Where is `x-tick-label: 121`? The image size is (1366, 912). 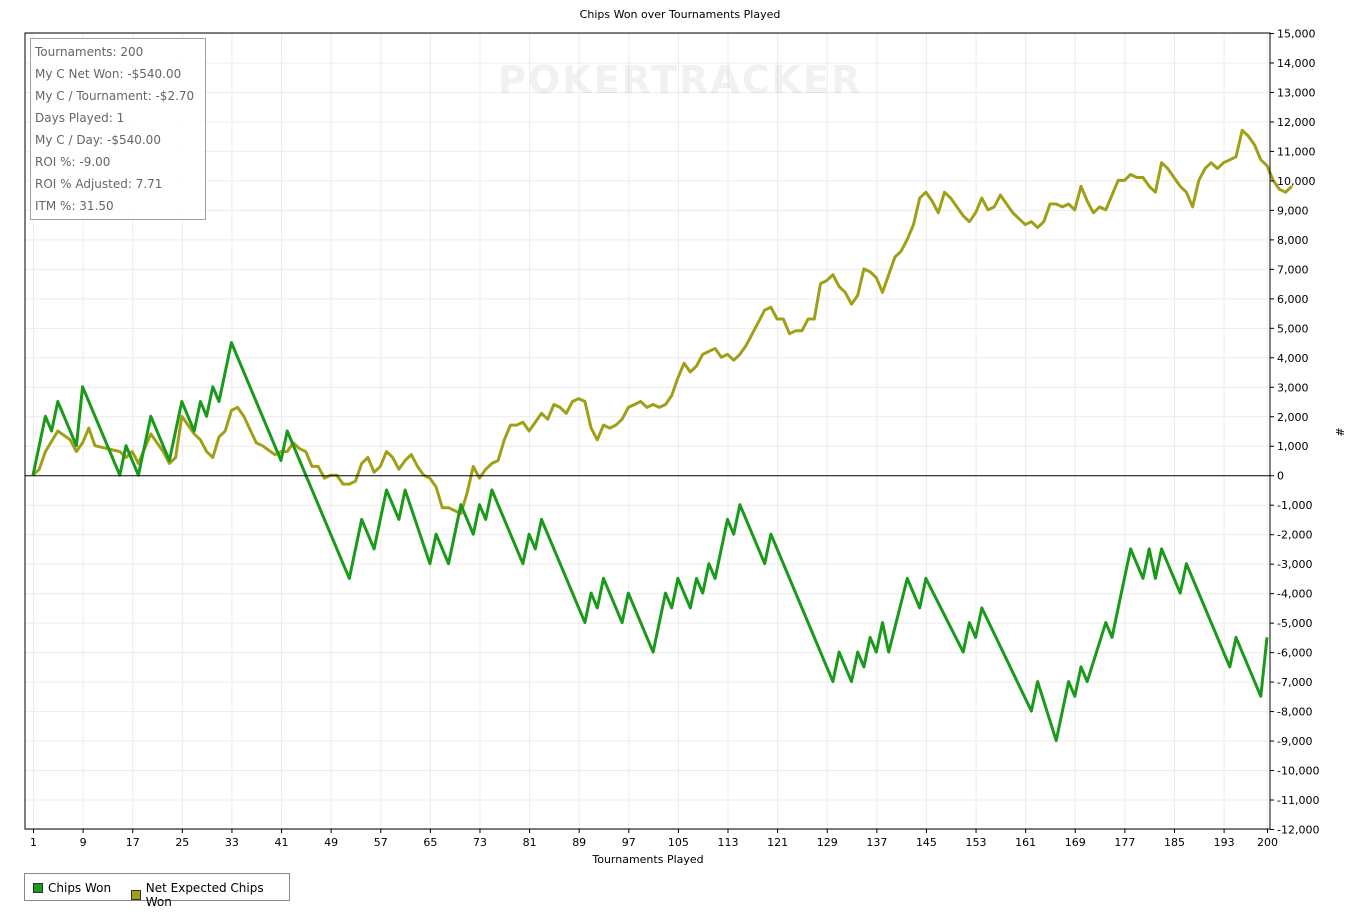
x-tick-label: 121 is located at coordinates (777, 842).